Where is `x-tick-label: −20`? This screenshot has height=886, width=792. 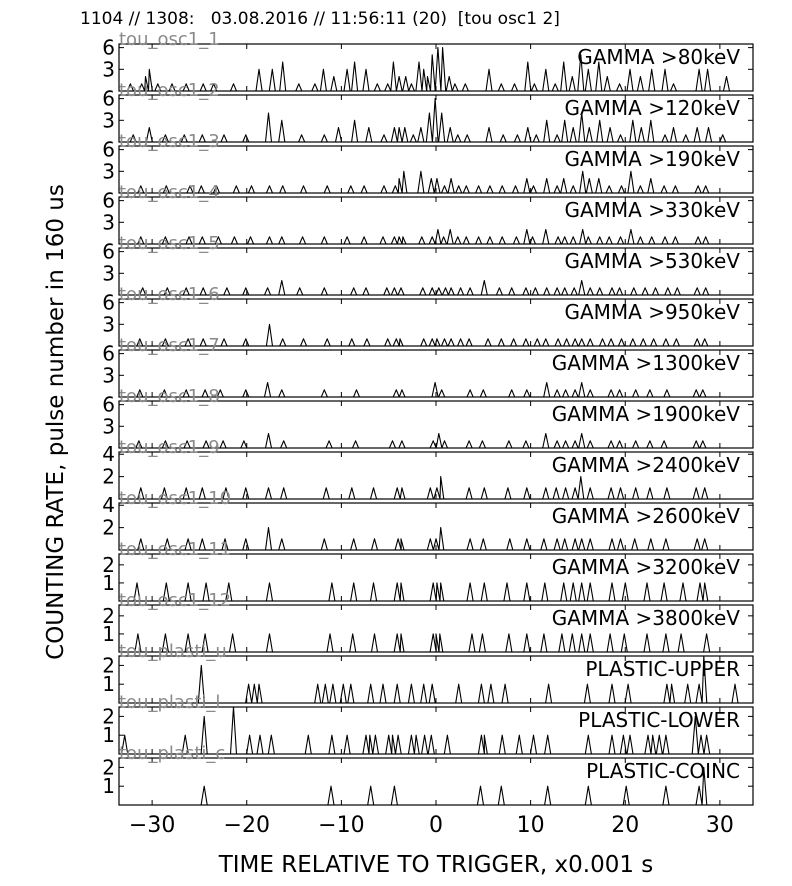 x-tick-label: −20 is located at coordinates (247, 825).